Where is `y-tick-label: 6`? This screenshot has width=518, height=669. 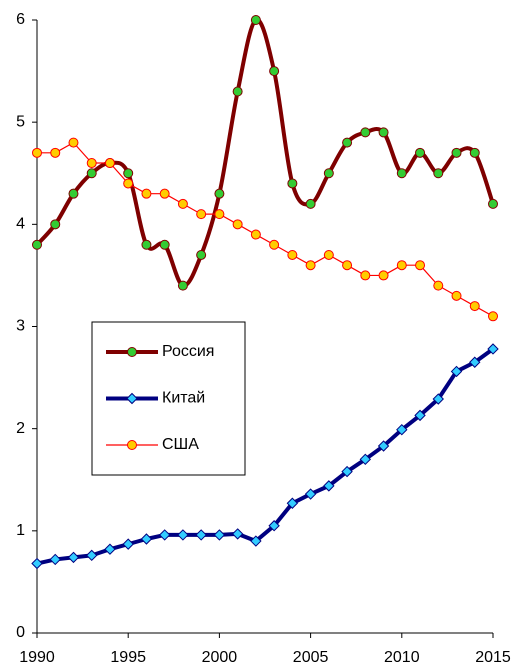
y-tick-label: 6 is located at coordinates (20, 19).